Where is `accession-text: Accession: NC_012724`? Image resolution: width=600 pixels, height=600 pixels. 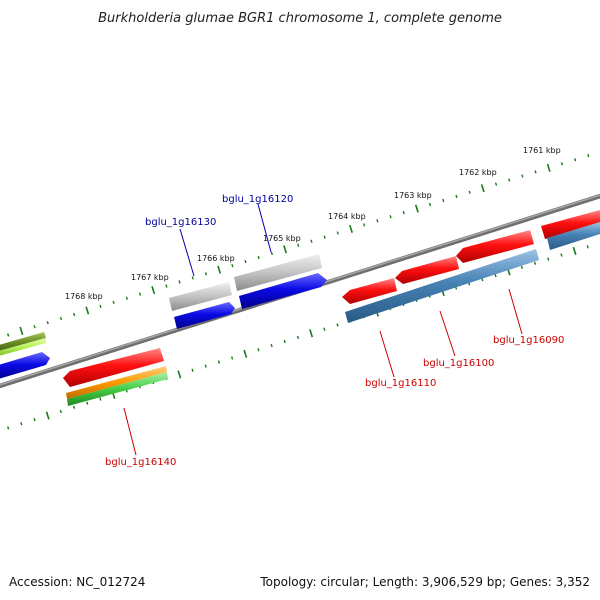
accession-text: Accession: NC_012724 is located at coordinates (77, 582).